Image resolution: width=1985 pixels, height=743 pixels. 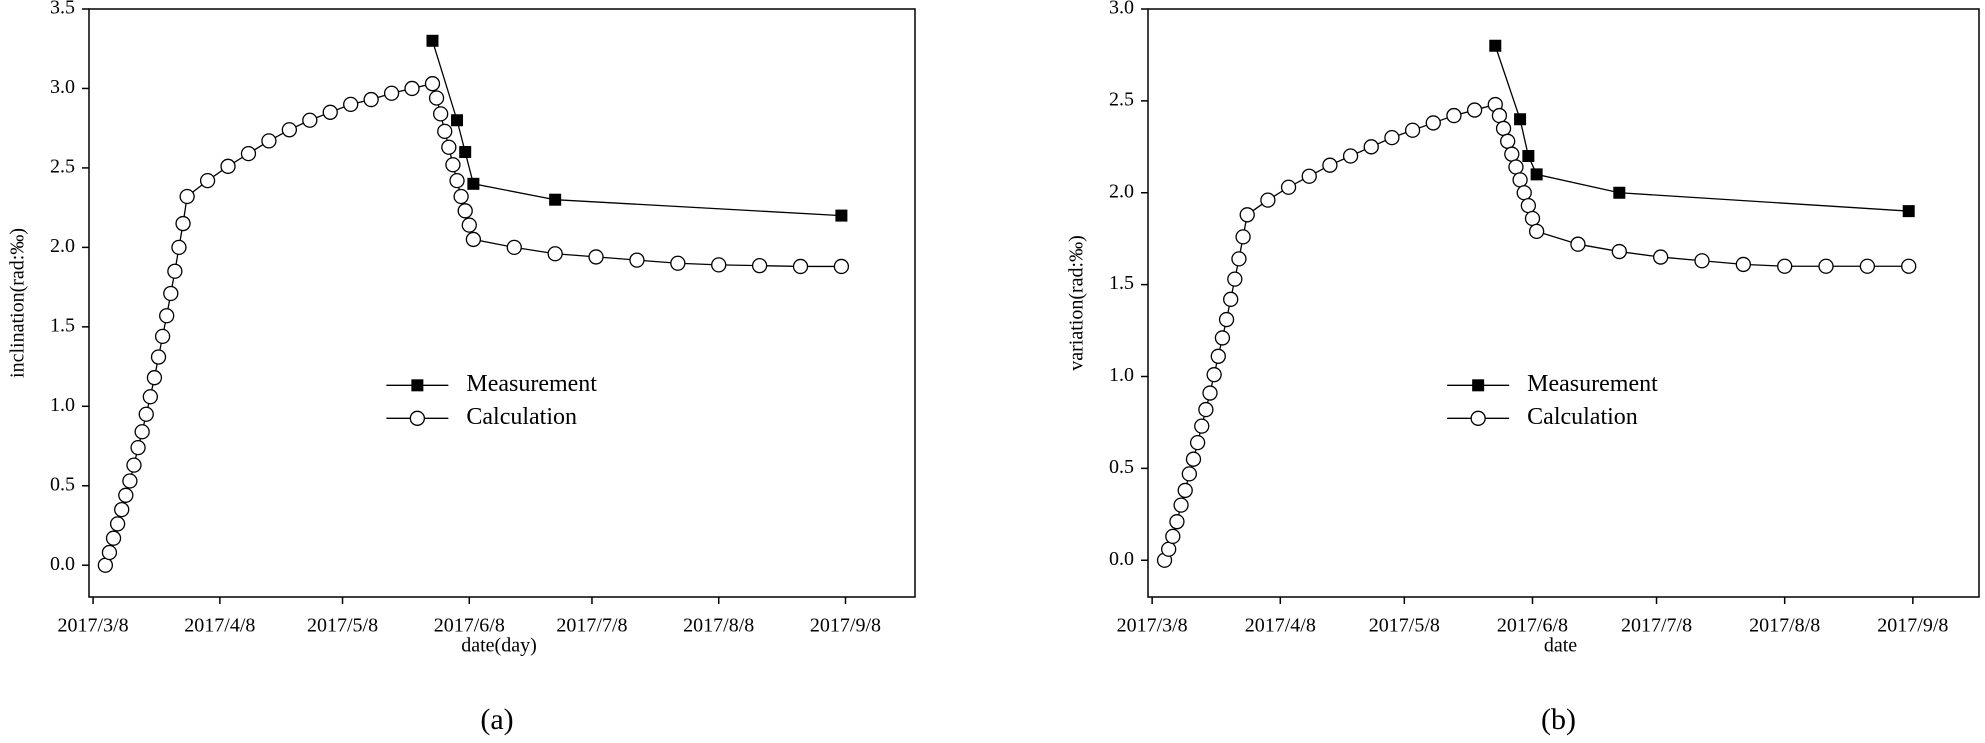 What do you see at coordinates (1280, 626) in the screenshot?
I see `x-tick-label: 2017/4/8` at bounding box center [1280, 626].